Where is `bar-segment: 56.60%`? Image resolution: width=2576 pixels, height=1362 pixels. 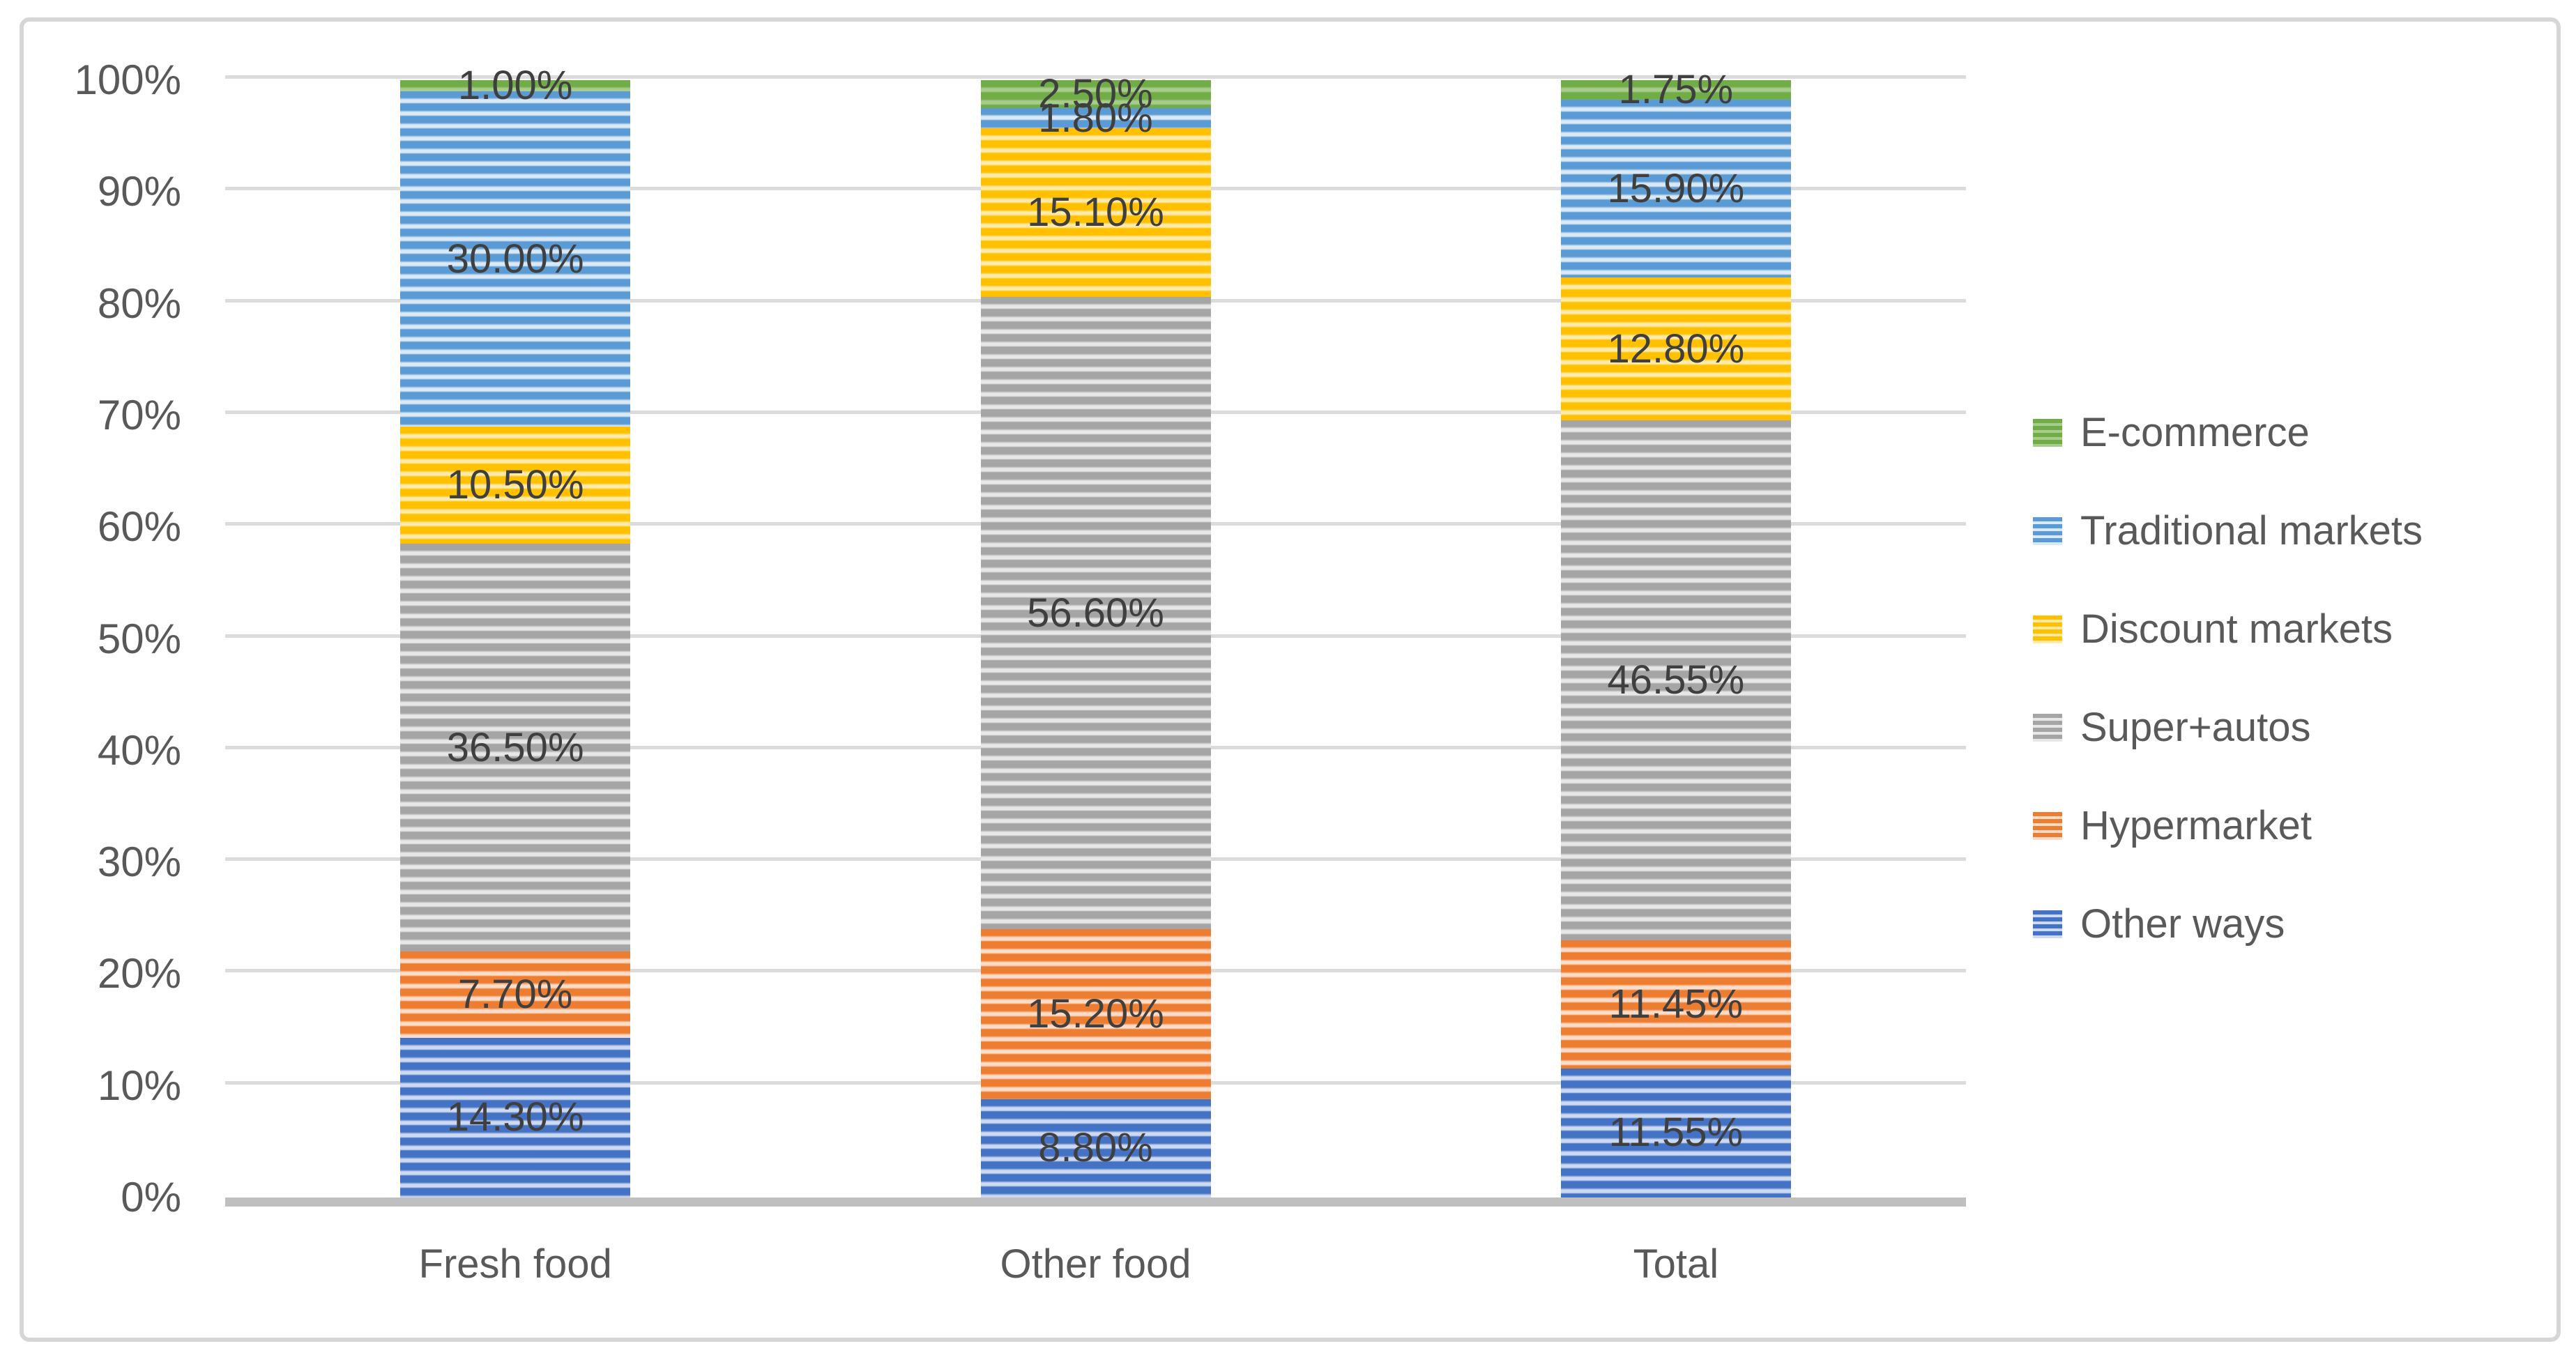 bar-segment: 56.60% is located at coordinates (1095, 614).